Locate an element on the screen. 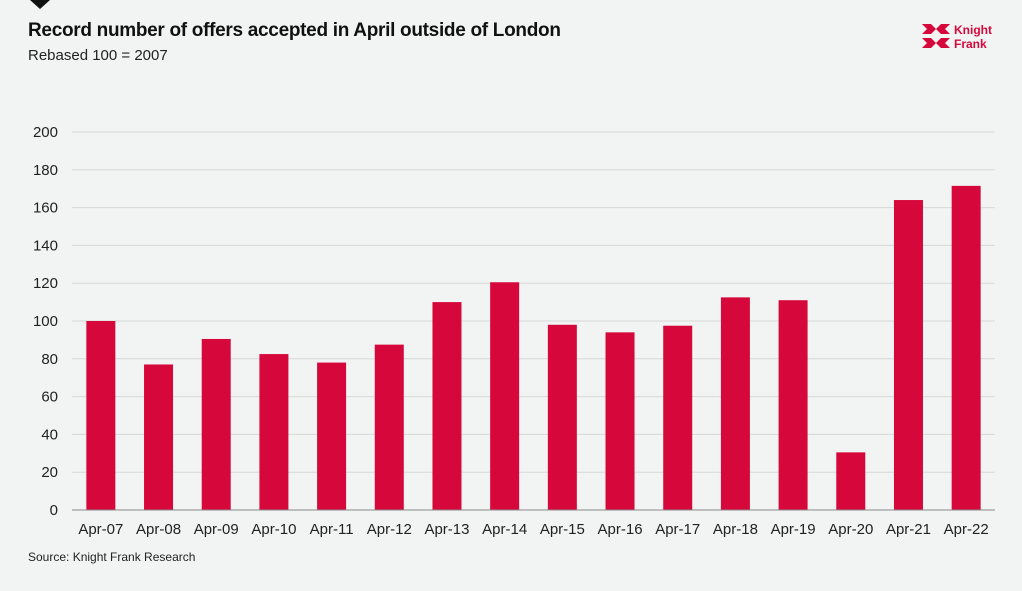  x-tick-label: Apr-09 is located at coordinates (216, 529).